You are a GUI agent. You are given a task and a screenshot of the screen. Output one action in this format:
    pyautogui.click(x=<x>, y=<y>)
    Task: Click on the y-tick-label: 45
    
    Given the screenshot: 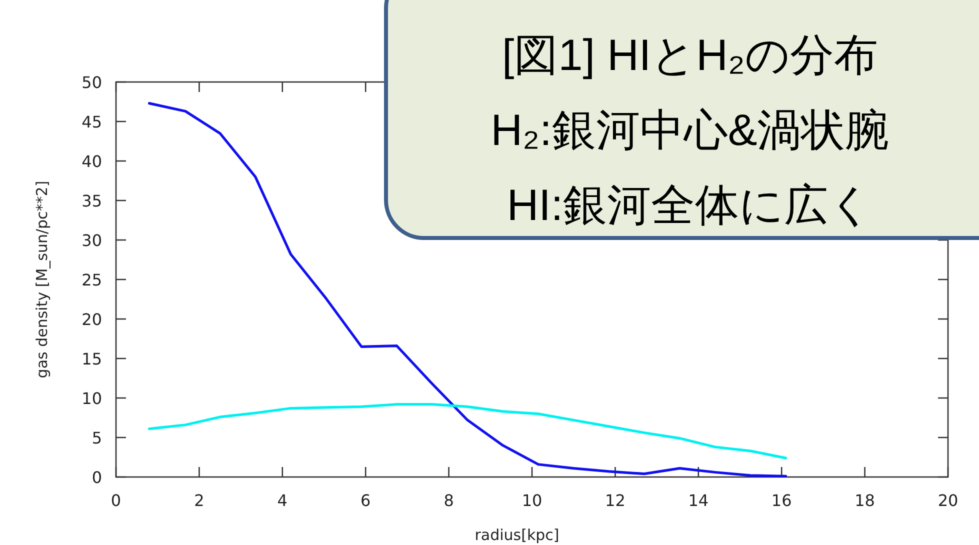 What is the action you would take?
    pyautogui.click(x=92, y=122)
    